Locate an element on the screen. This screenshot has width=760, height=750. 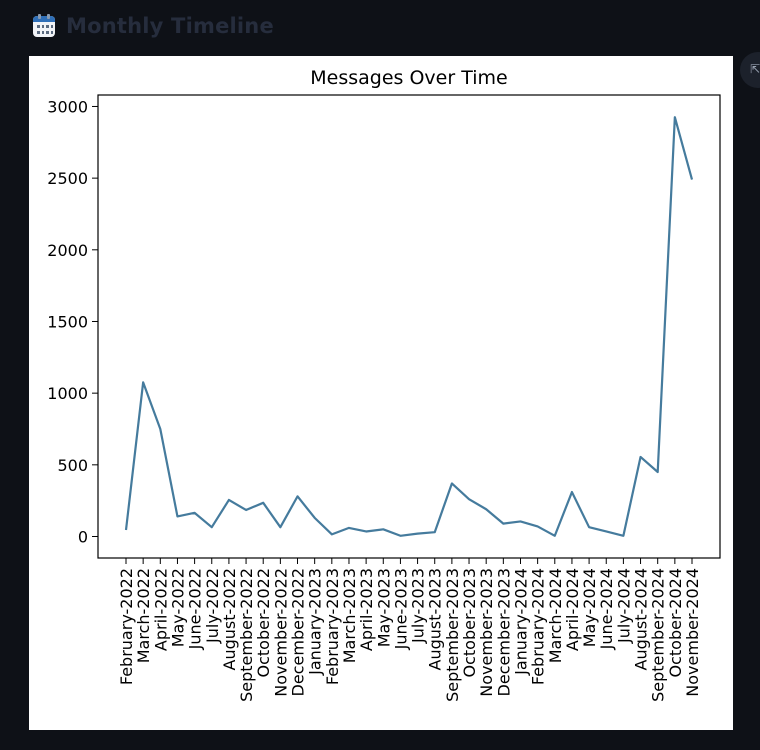
y-tick-label: 1000 is located at coordinates (67, 393).